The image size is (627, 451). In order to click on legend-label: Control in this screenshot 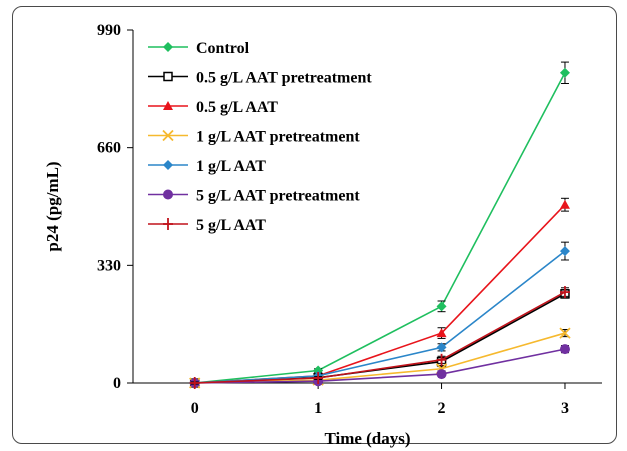, I will do `click(223, 48)`.